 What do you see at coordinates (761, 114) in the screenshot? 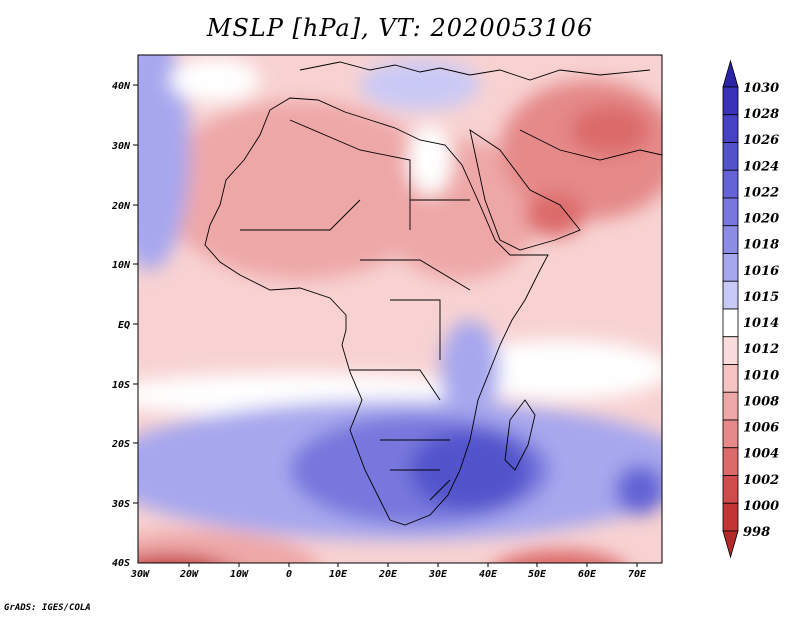
I see `colorbar-label: 1028` at bounding box center [761, 114].